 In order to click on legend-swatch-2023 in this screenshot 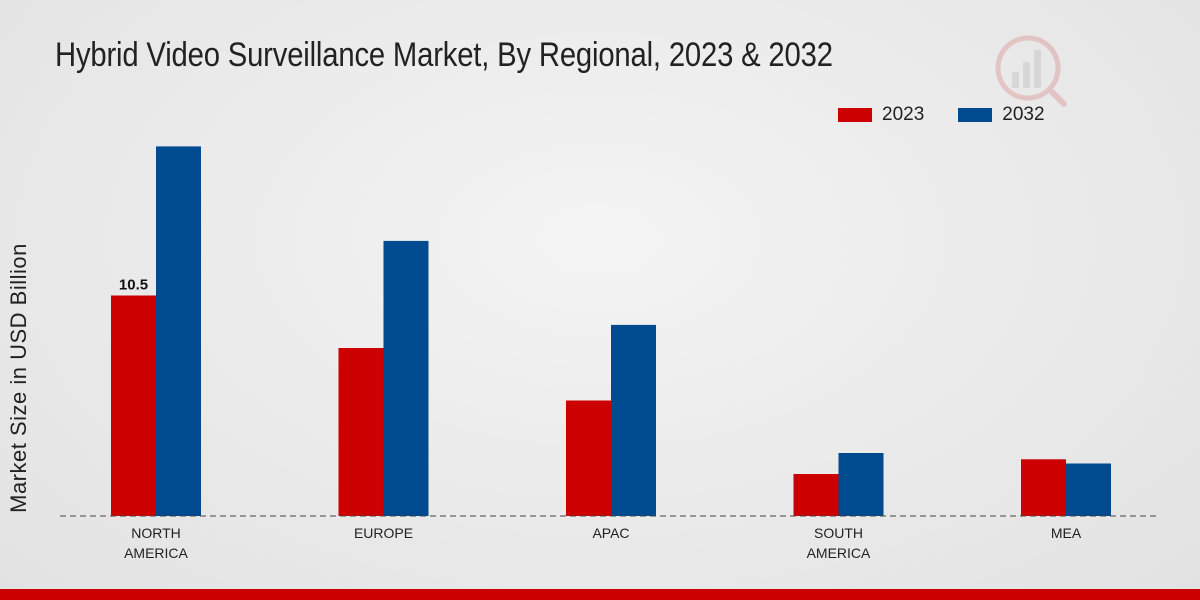, I will do `click(855, 115)`.